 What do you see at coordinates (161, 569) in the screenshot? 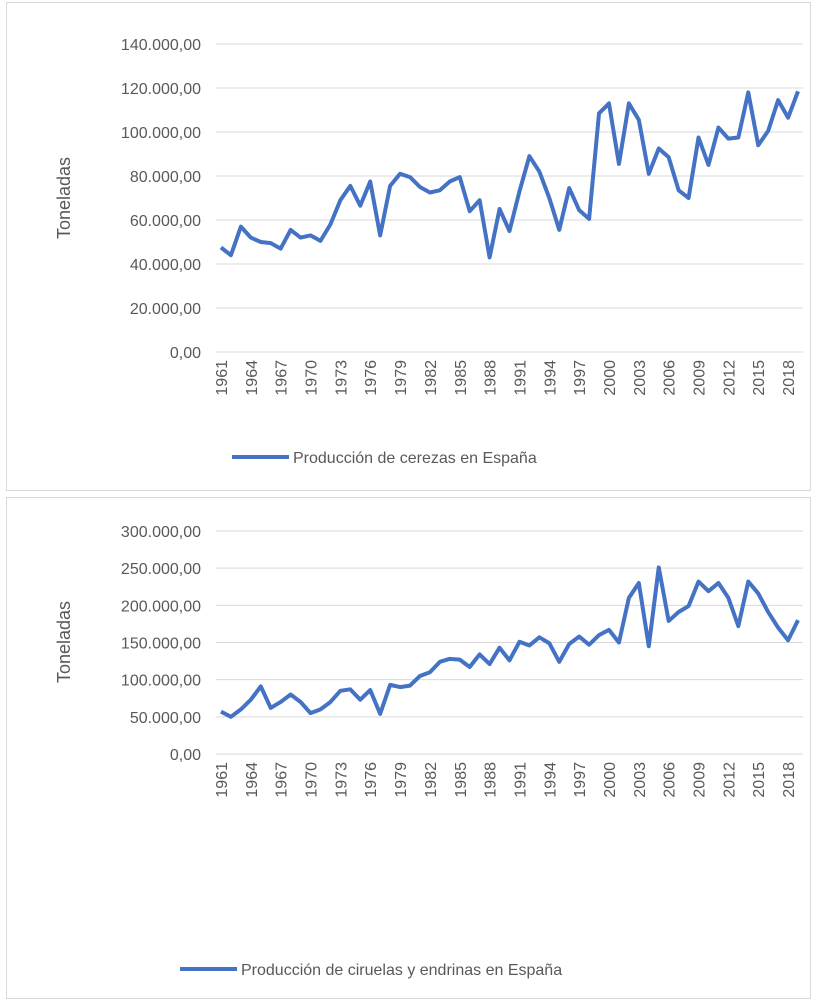
I see `y-tick-label: 250.000,00` at bounding box center [161, 569].